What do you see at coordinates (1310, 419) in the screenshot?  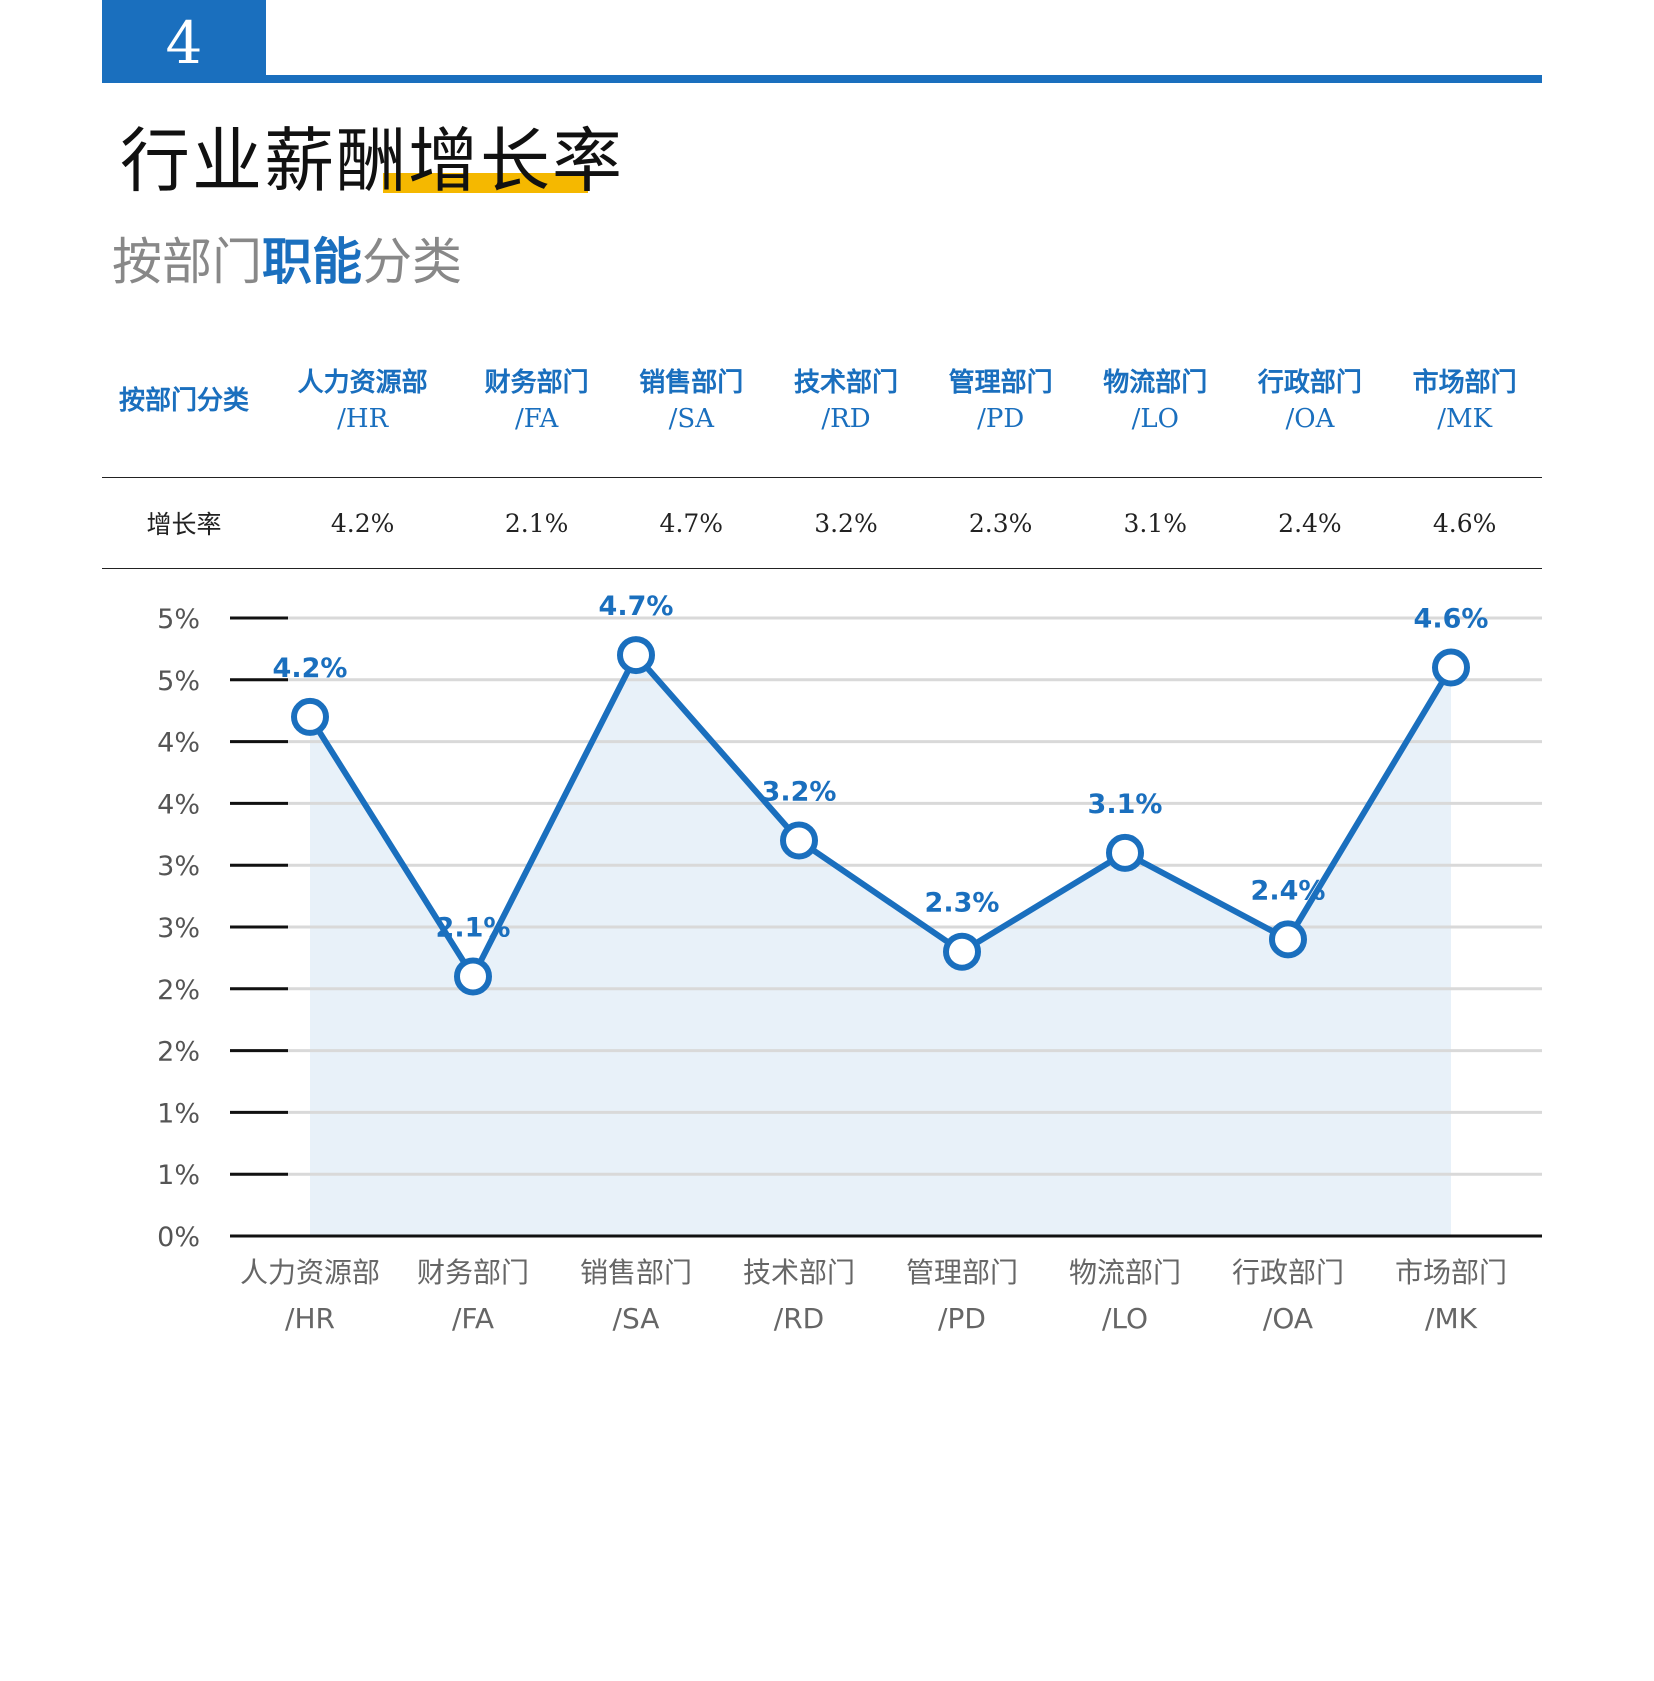 I see `dept-code: /OA` at bounding box center [1310, 419].